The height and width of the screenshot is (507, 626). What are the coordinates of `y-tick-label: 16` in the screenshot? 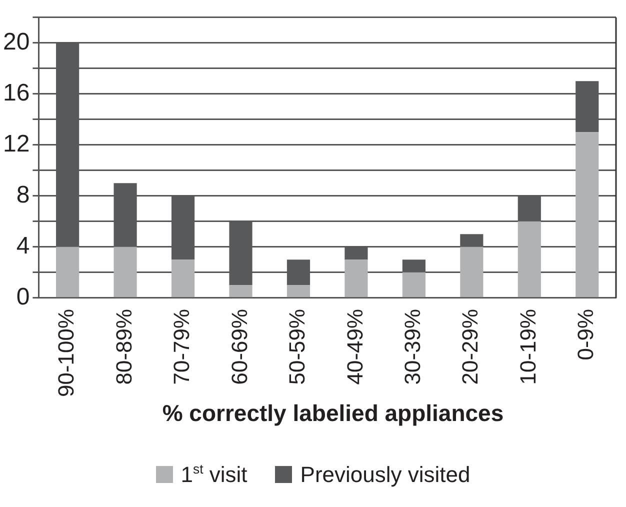 It's located at (16, 93).